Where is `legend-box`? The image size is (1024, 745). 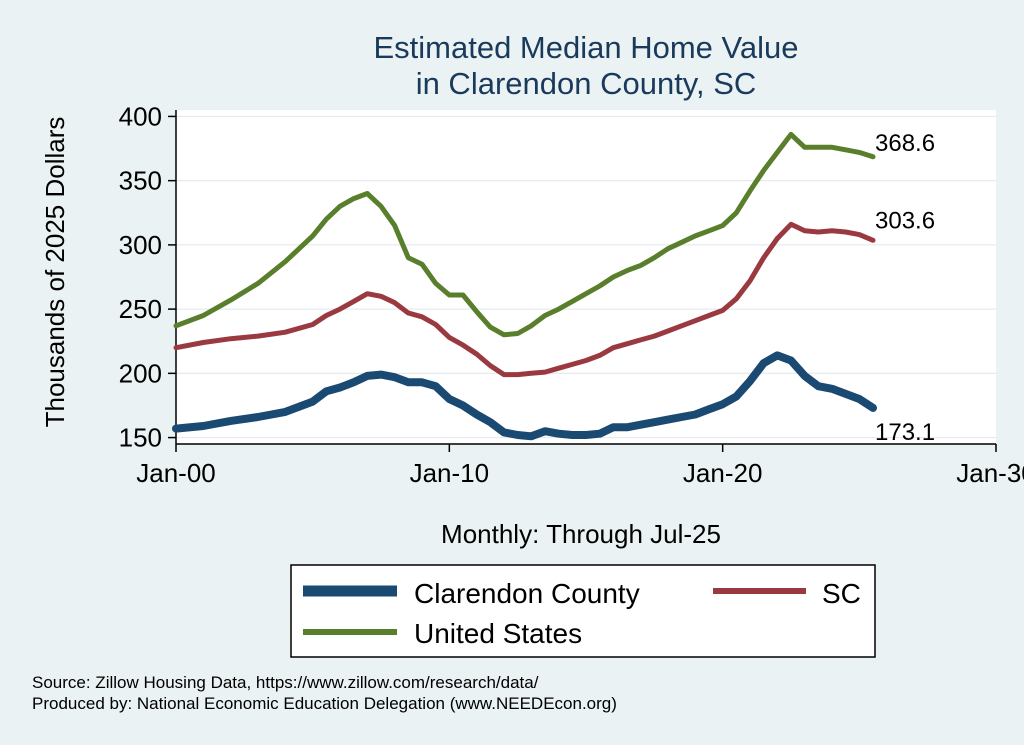 legend-box is located at coordinates (583, 611).